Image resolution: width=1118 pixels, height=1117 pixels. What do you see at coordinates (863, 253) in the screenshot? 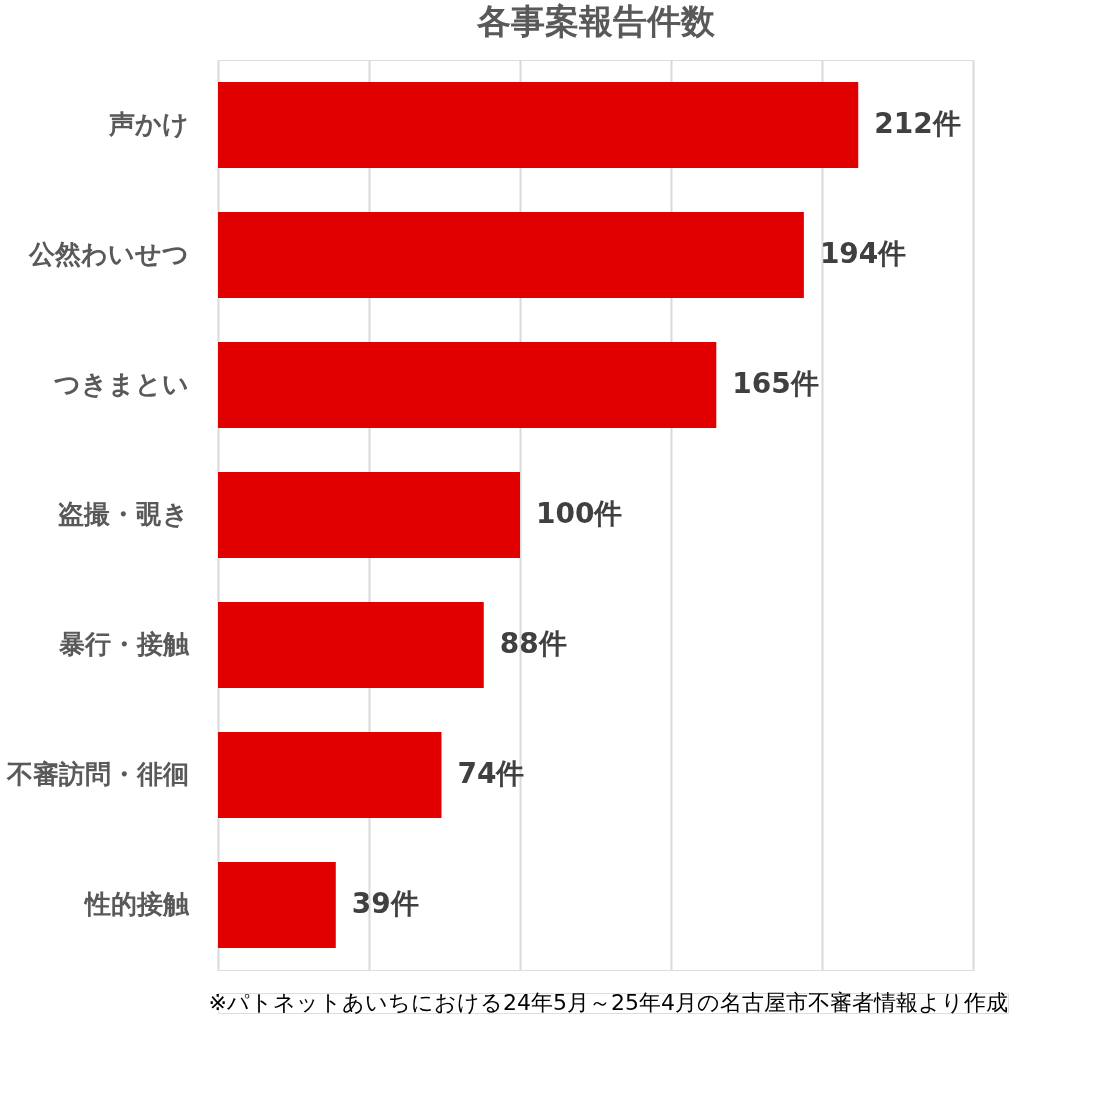
I see `data-label: 194件` at bounding box center [863, 253].